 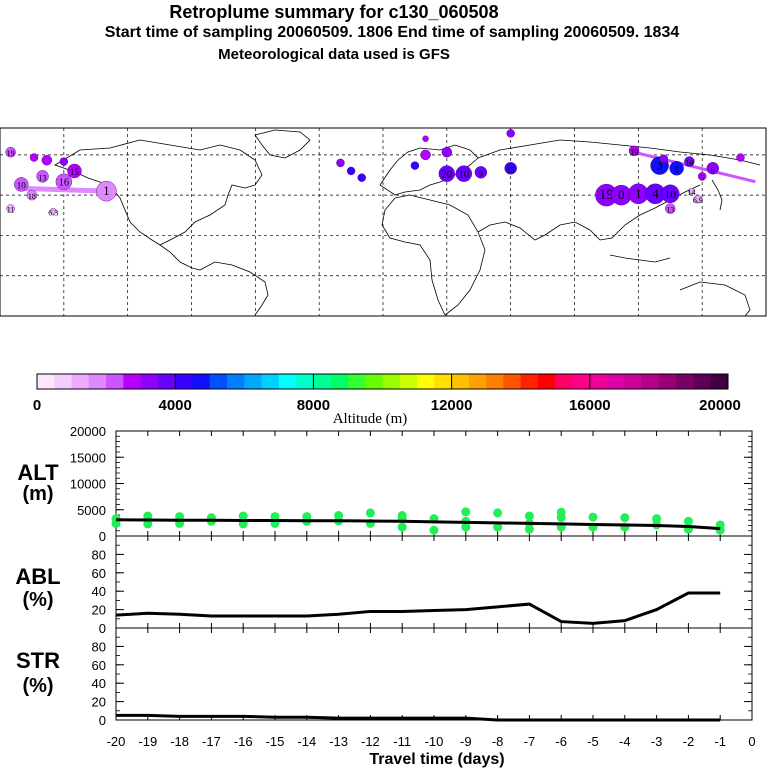 I want to click on x-tick-label: -9, so click(x=466, y=741).